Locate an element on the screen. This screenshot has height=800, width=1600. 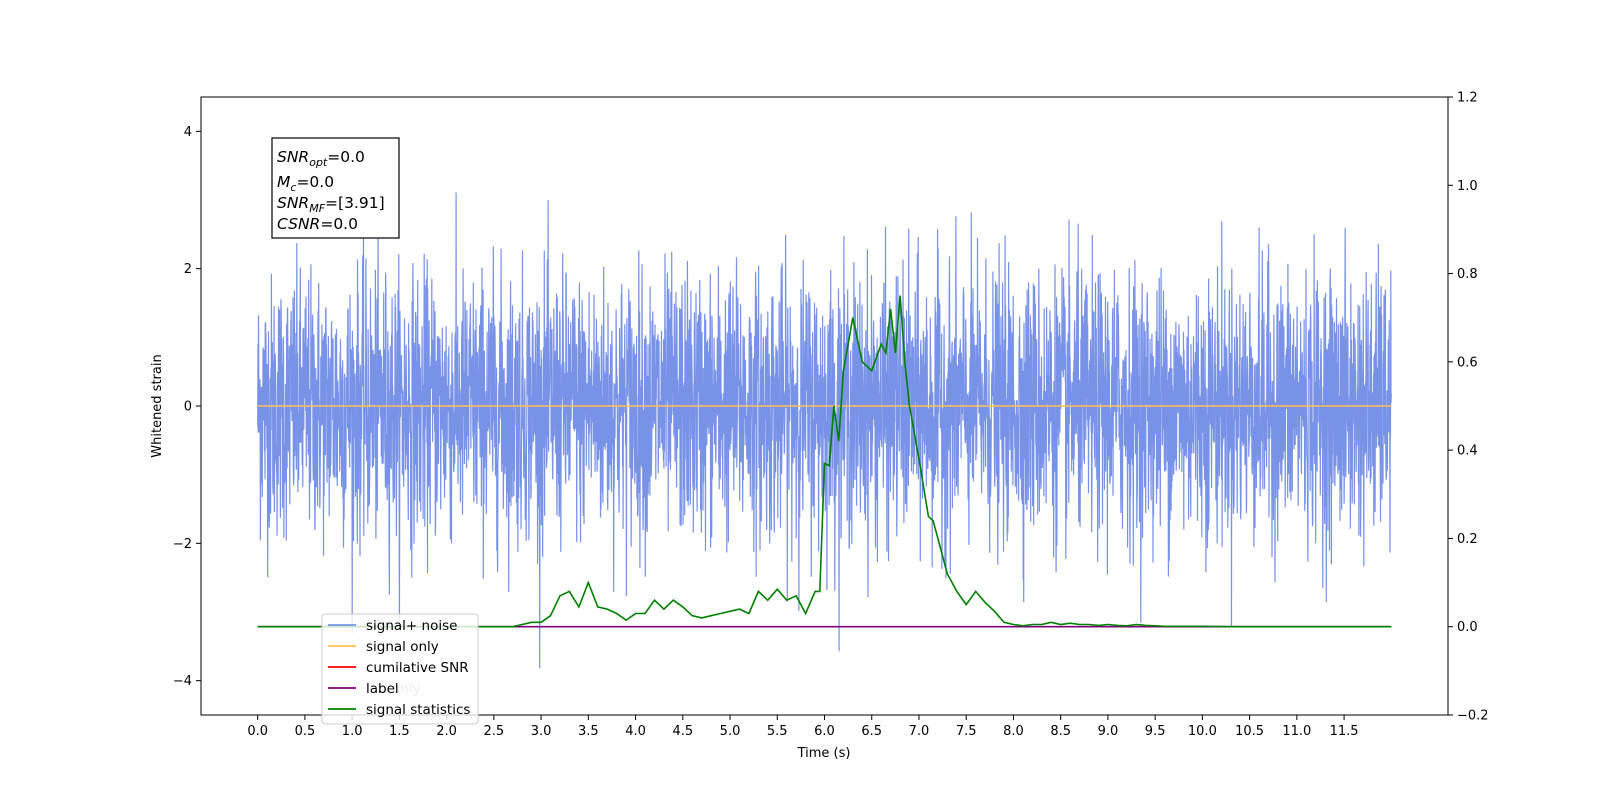
legend-entry: label is located at coordinates (382, 689).